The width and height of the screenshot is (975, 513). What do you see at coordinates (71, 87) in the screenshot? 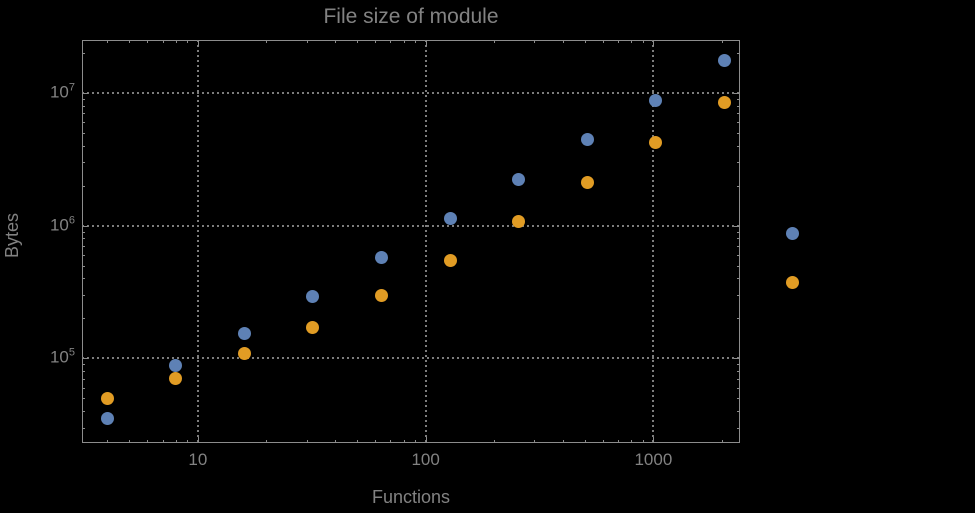
I see `y-tick-exponent: 7` at bounding box center [71, 87].